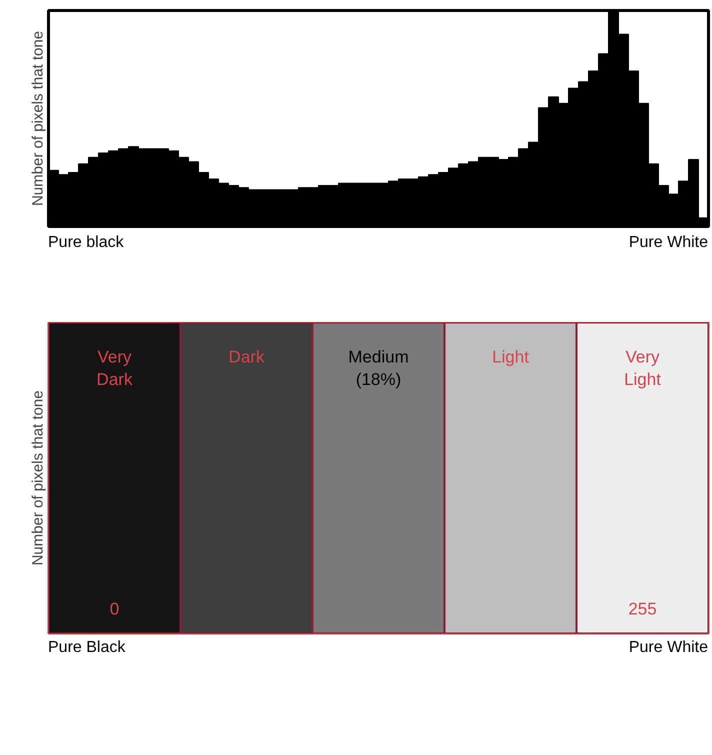  Describe the element at coordinates (38, 478) in the screenshot. I see `text: Number of pixels that tone` at that location.